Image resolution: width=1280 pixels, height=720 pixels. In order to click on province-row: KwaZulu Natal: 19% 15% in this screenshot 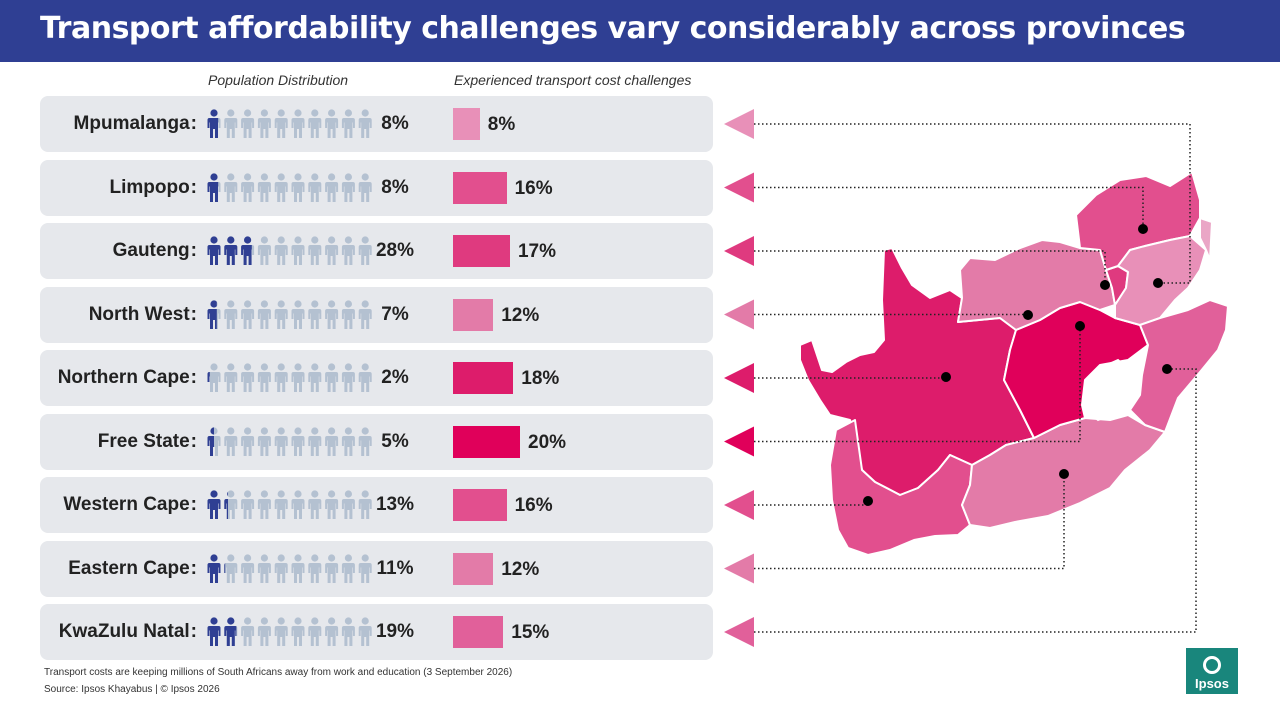, I will do `click(376, 632)`.